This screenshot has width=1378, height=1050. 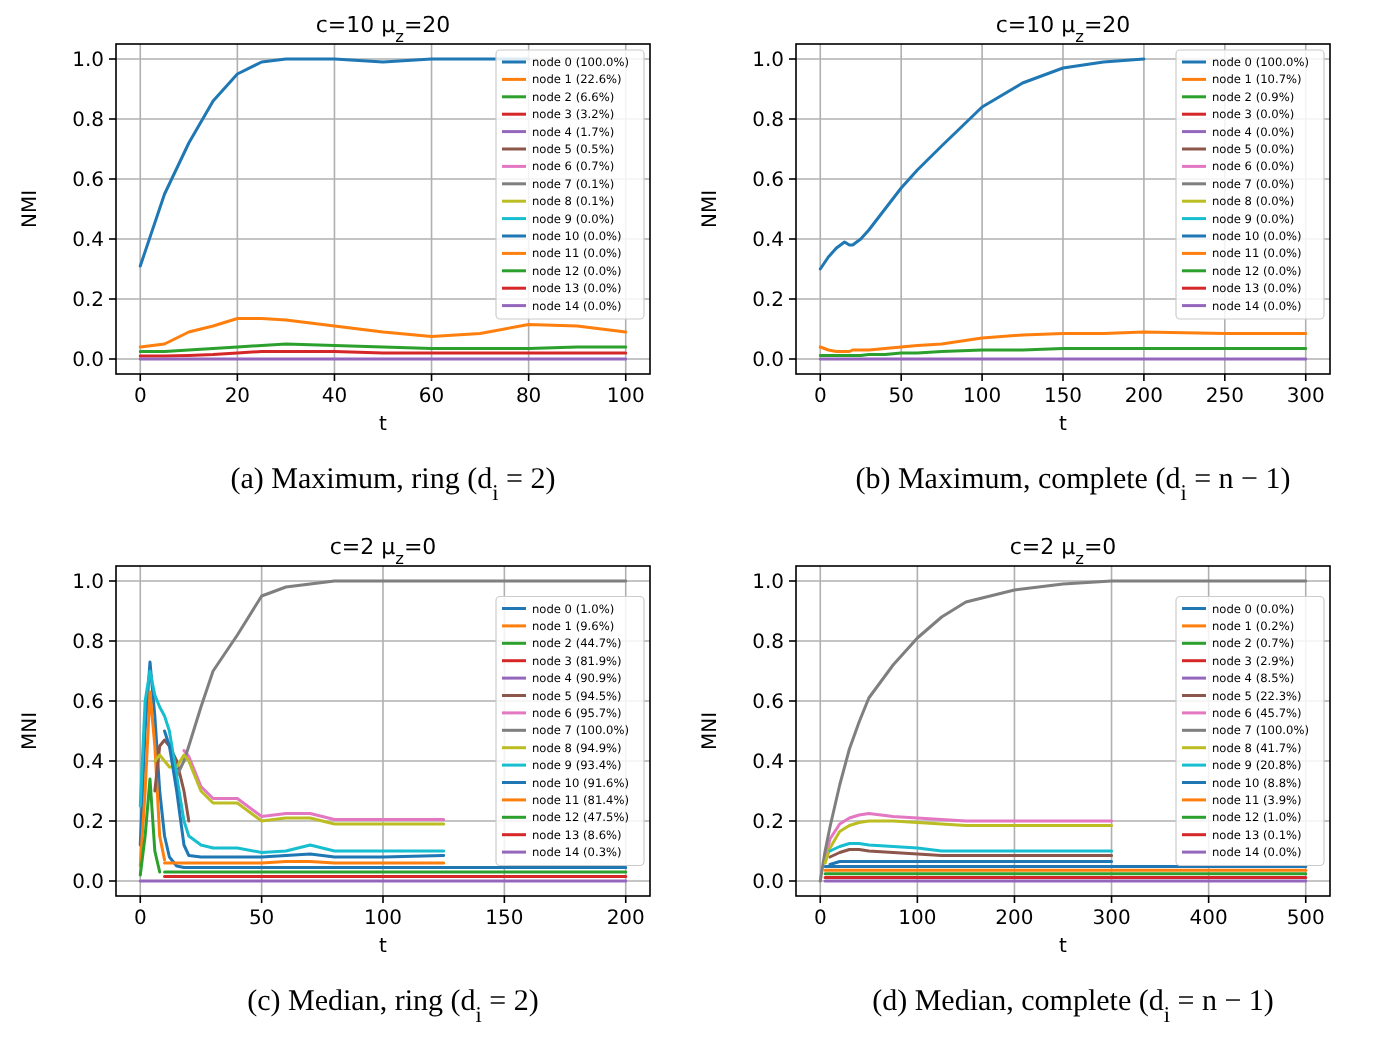 What do you see at coordinates (393, 1007) in the screenshot?
I see `text: (c) Median, ring (d$_{i}$ = 2)` at bounding box center [393, 1007].